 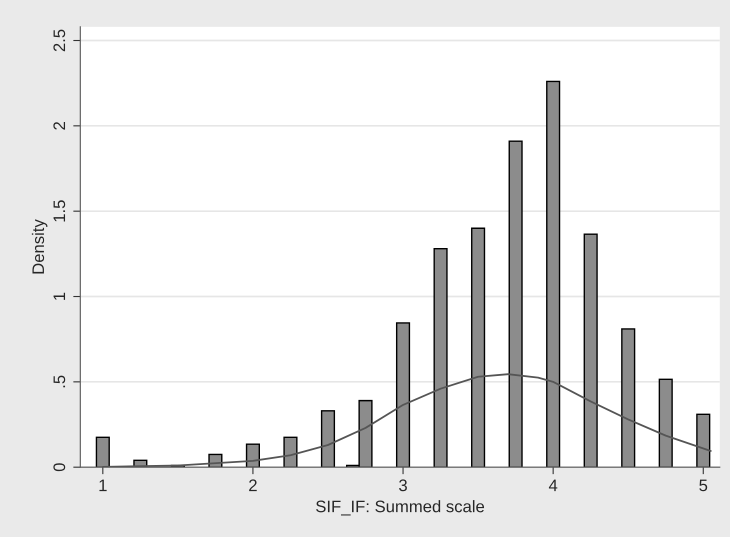 What do you see at coordinates (400, 508) in the screenshot?
I see `x-axis-title: SIF_IF: Summed scale` at bounding box center [400, 508].